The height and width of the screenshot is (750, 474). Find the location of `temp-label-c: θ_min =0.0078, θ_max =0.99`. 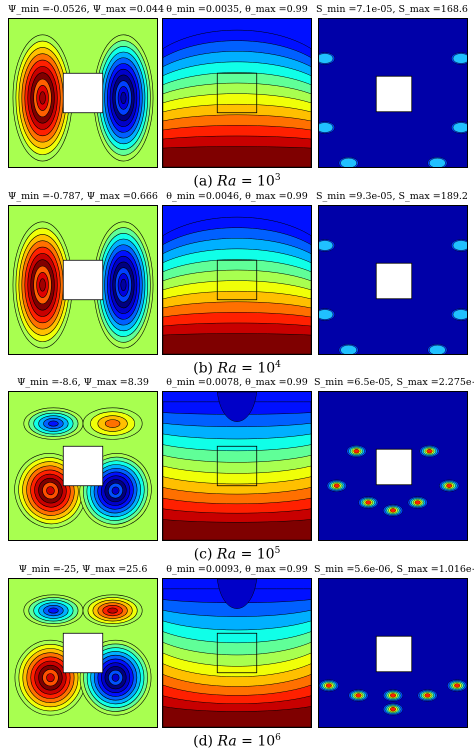

temp-label-c: θ_min =0.0078, θ_max =0.99 is located at coordinates (237, 382).